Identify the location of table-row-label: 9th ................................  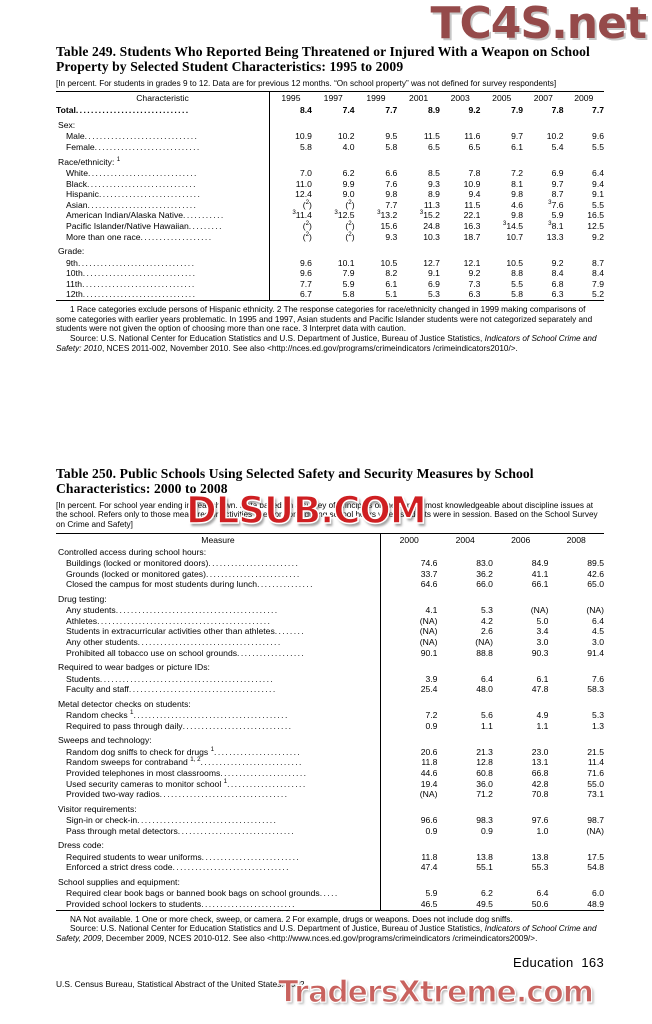
(131, 262).